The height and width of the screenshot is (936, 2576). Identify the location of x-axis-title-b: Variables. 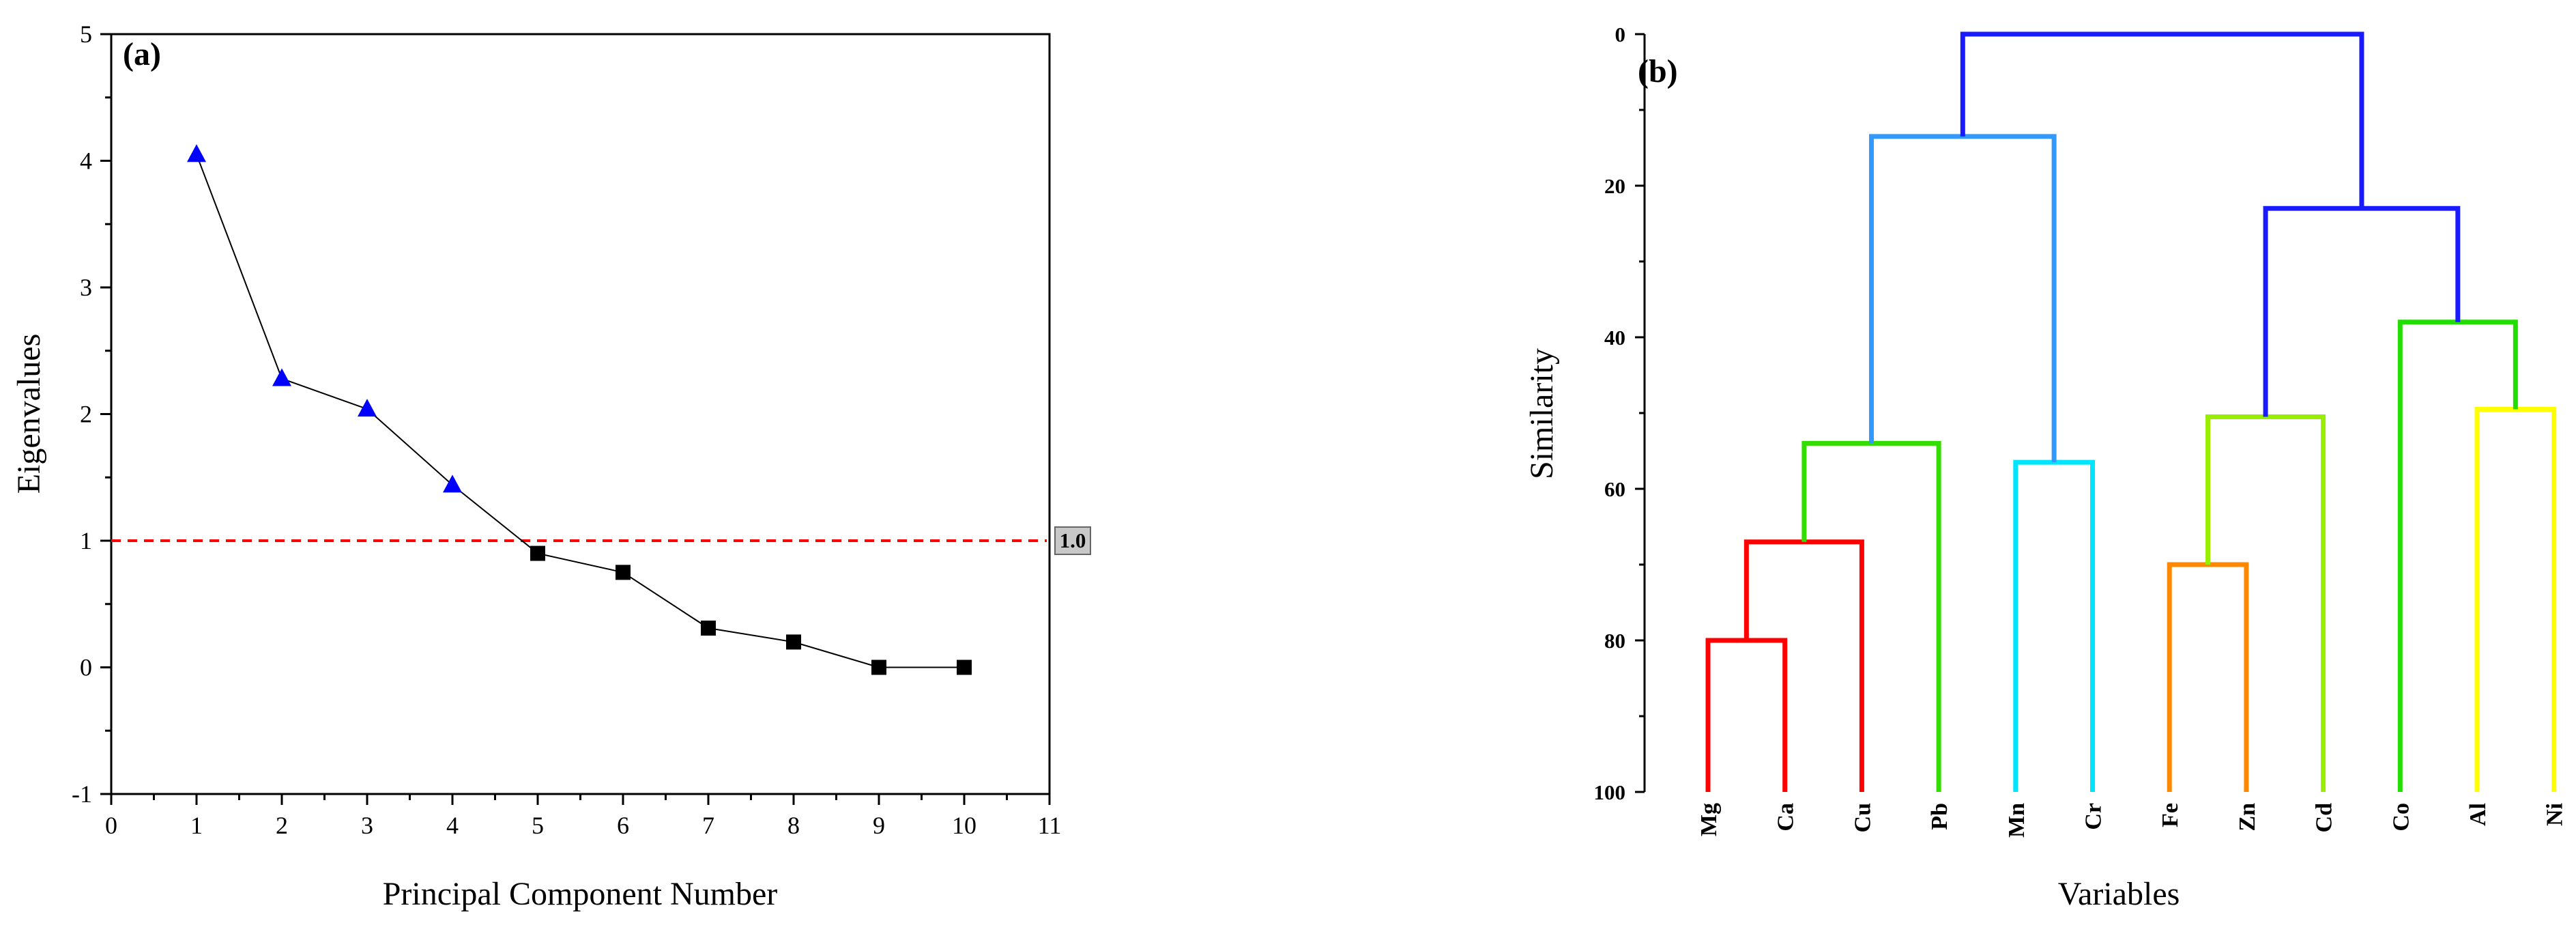
(2119, 894).